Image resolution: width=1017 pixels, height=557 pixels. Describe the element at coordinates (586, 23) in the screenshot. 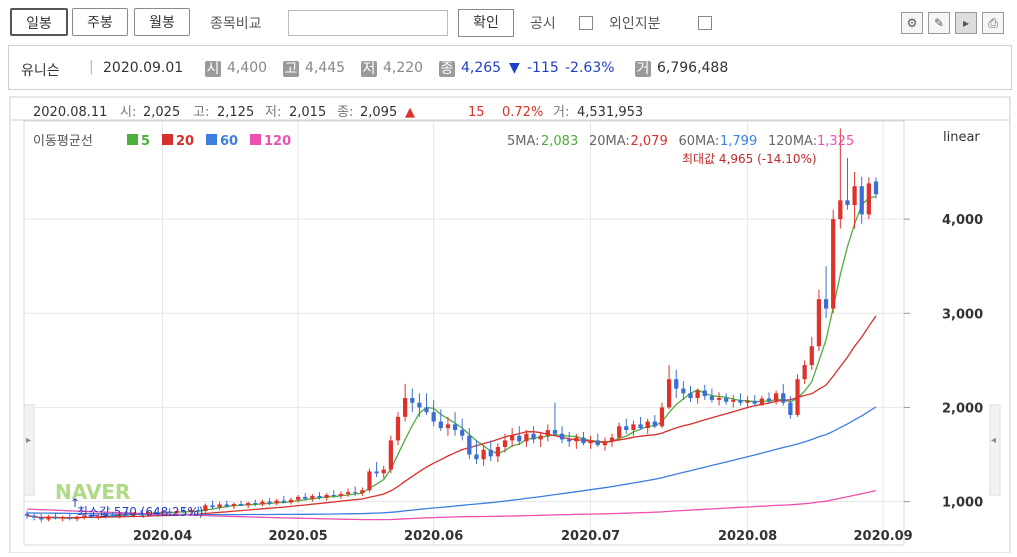

I see `disclosure-checkbox` at that location.